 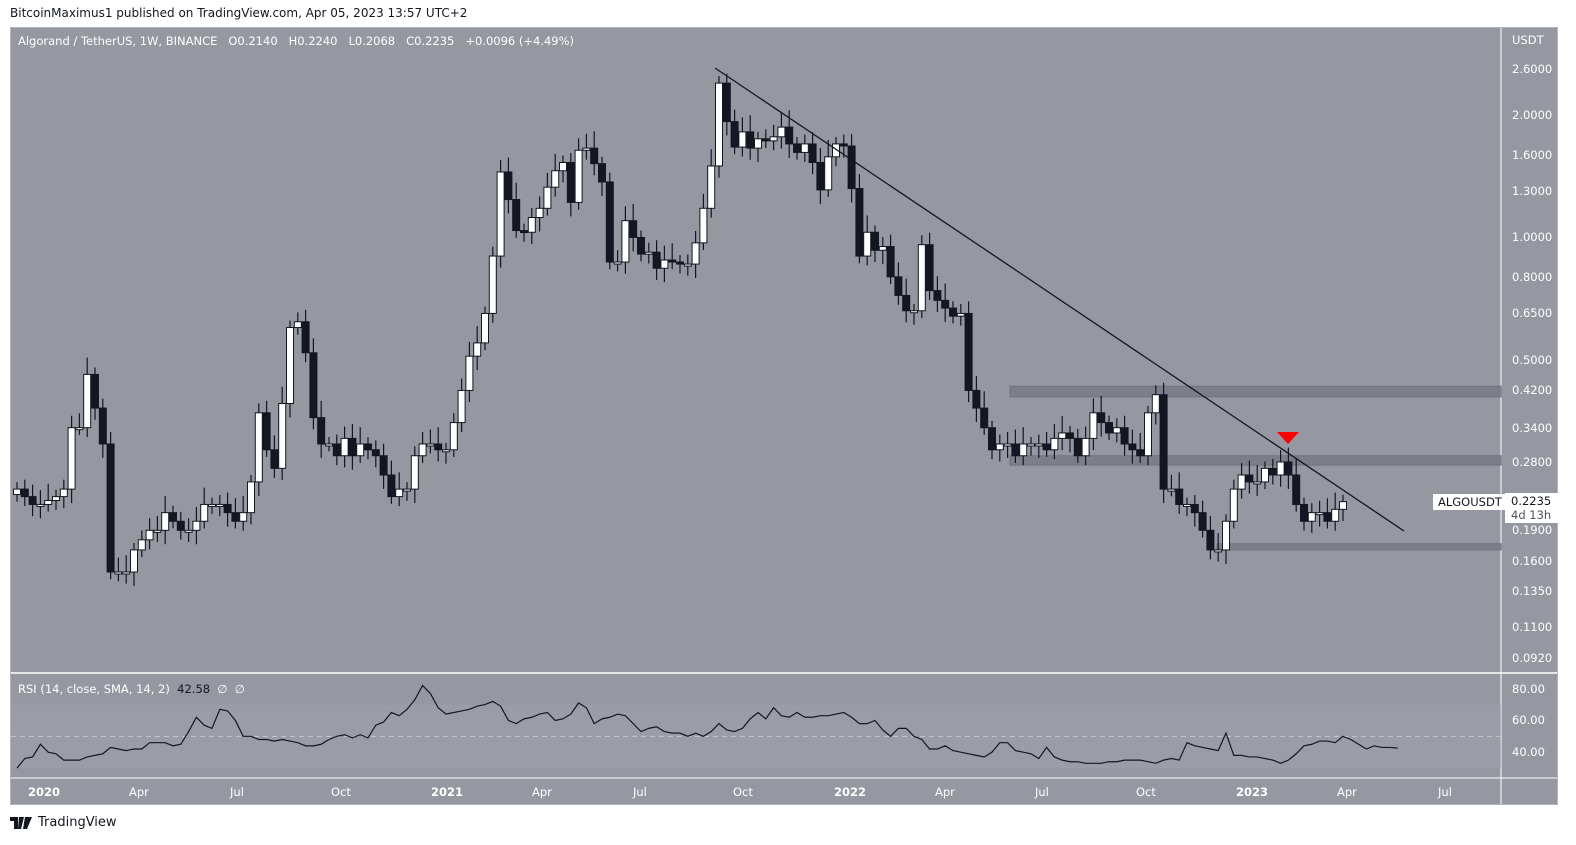 I want to click on price-tick: 0.5000, so click(x=1532, y=359).